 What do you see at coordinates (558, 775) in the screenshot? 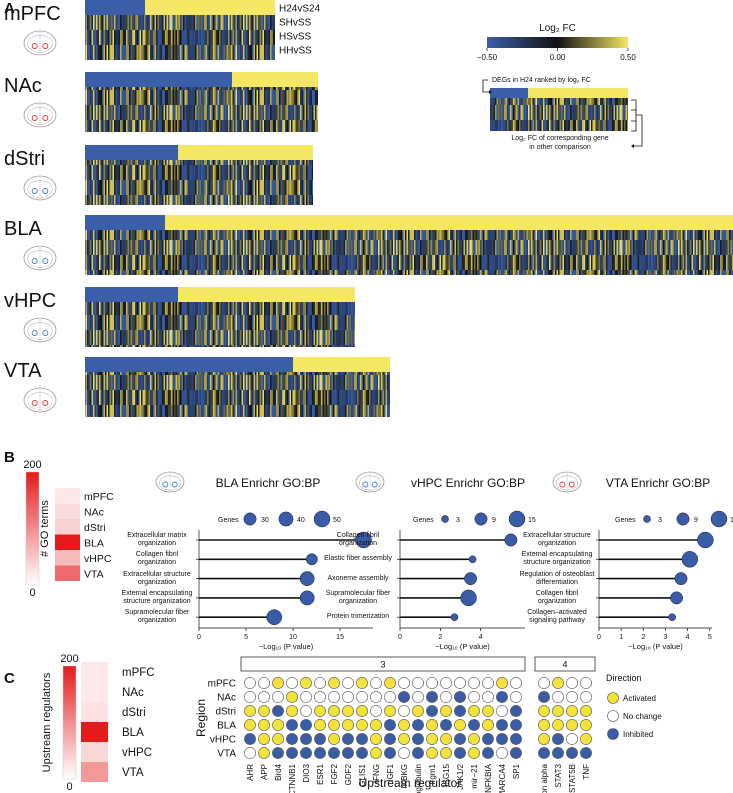
I see `column-label: STAT3` at bounding box center [558, 775].